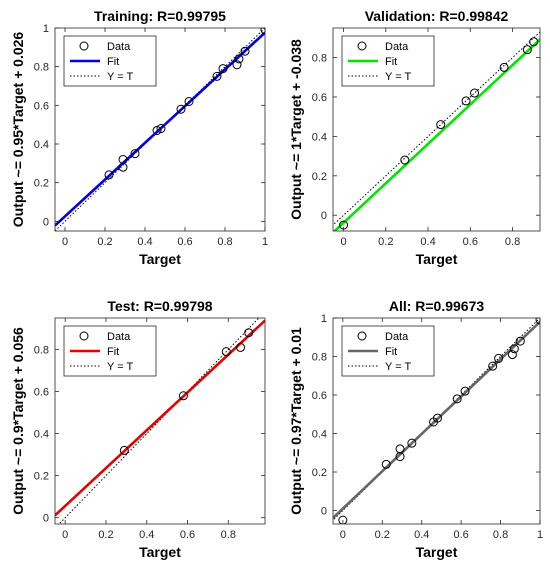 Image resolution: width=550 pixels, height=581 pixels. What do you see at coordinates (319, 396) in the screenshot?
I see `y-tick-label: 0.6` at bounding box center [319, 396].